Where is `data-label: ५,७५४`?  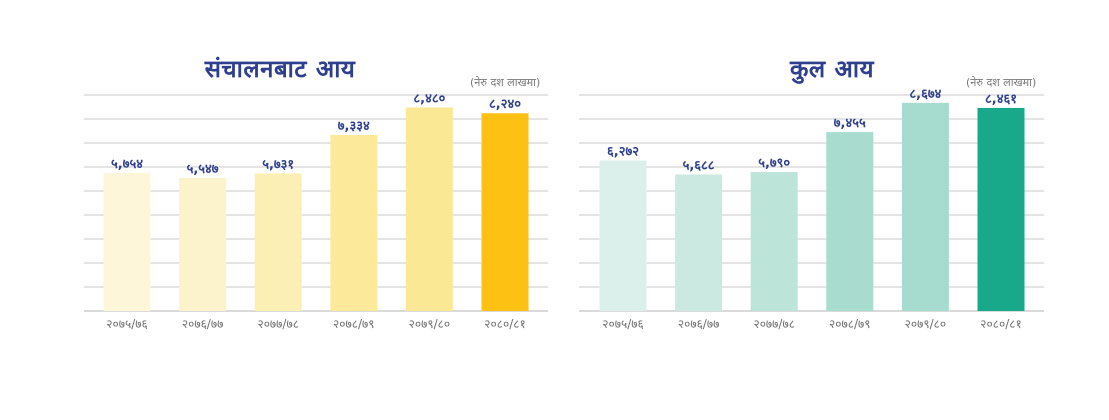
data-label: ५,७५४ is located at coordinates (127, 164).